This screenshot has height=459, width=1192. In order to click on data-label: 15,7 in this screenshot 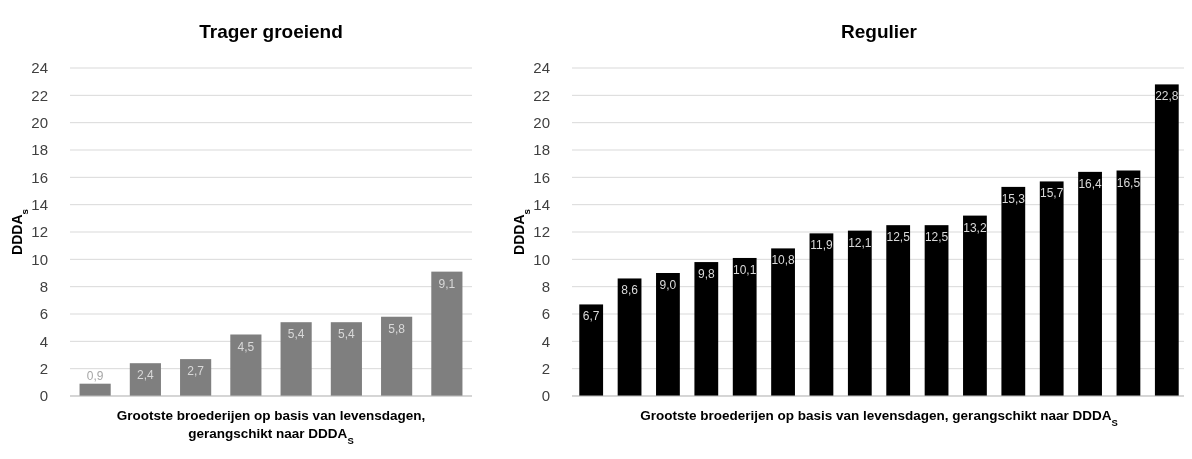, I will do `click(1052, 193)`.